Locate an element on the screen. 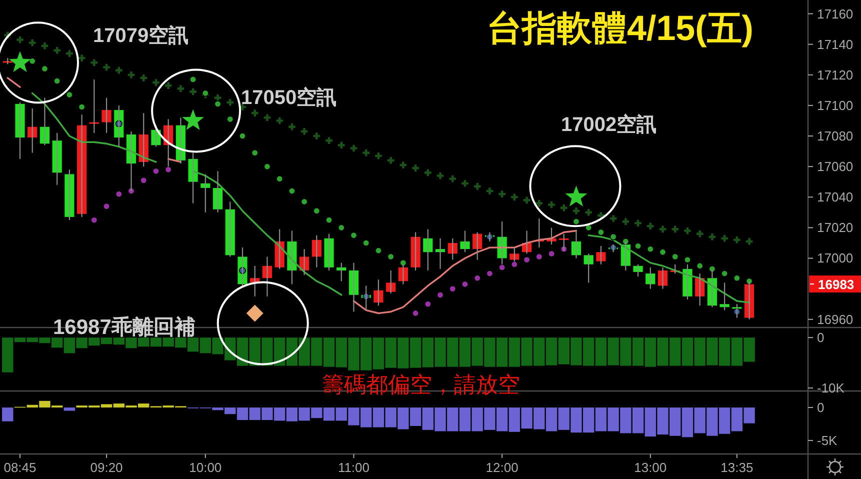 This screenshot has width=861, height=479. annotation: 16987乖離回補 is located at coordinates (124, 327).